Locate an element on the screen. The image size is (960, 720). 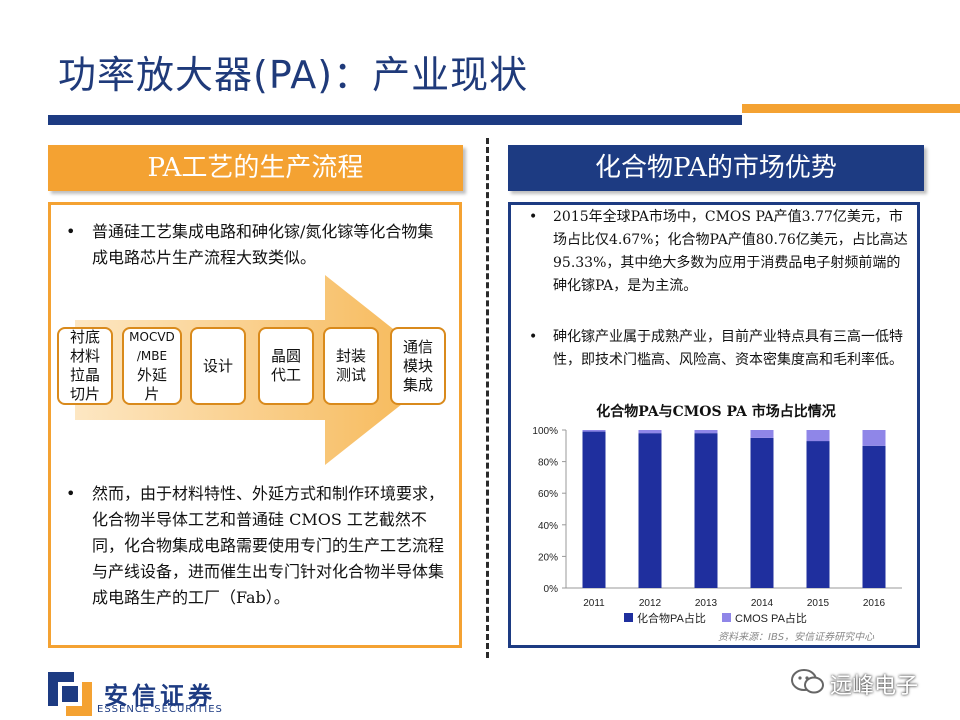
logo-name-cn: 安信证券 is located at coordinates (160, 696).